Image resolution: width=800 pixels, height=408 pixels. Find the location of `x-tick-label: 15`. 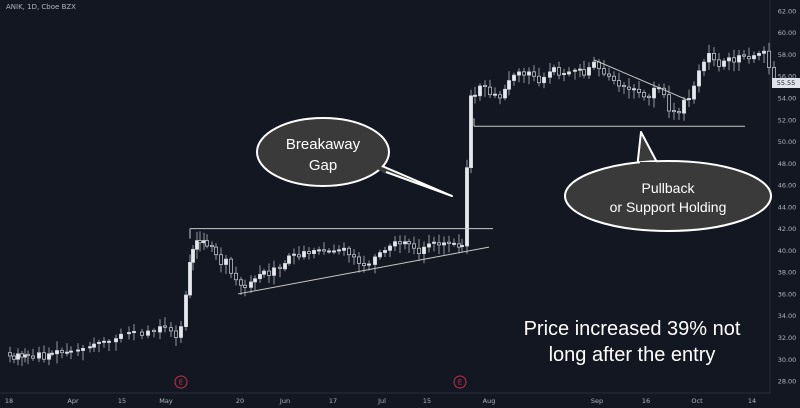

x-tick-label: 15 is located at coordinates (122, 401).